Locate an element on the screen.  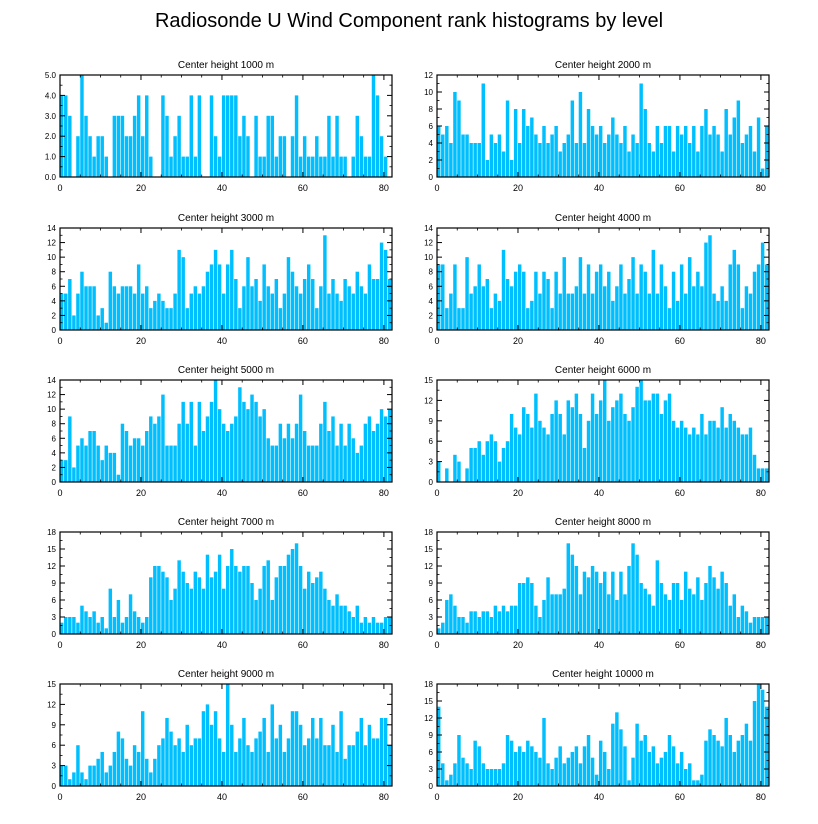
y-tick-label: 3 is located at coordinates (54, 766).